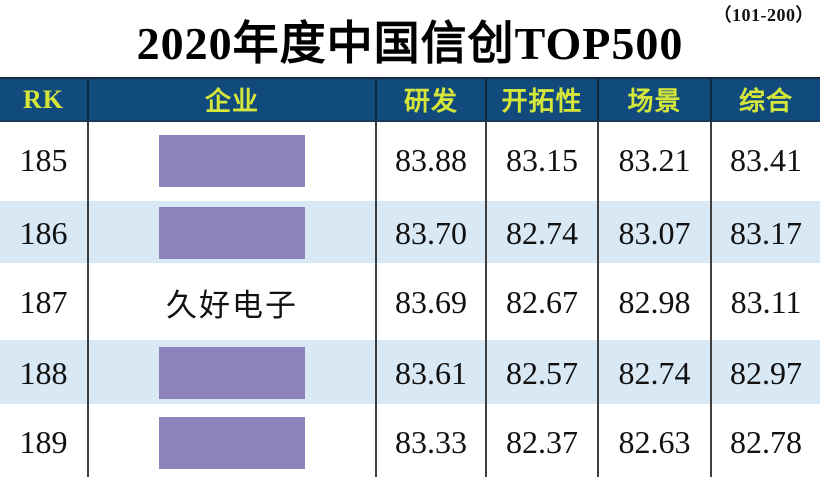 The image size is (820, 477). What do you see at coordinates (43, 442) in the screenshot?
I see `rank-cell: 189` at bounding box center [43, 442].